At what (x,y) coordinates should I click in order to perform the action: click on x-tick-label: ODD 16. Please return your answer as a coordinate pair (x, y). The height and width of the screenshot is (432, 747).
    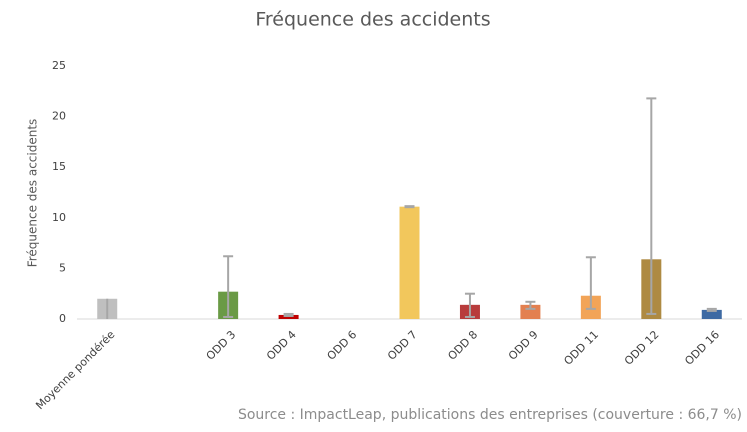
    Looking at the image, I should click on (702, 348).